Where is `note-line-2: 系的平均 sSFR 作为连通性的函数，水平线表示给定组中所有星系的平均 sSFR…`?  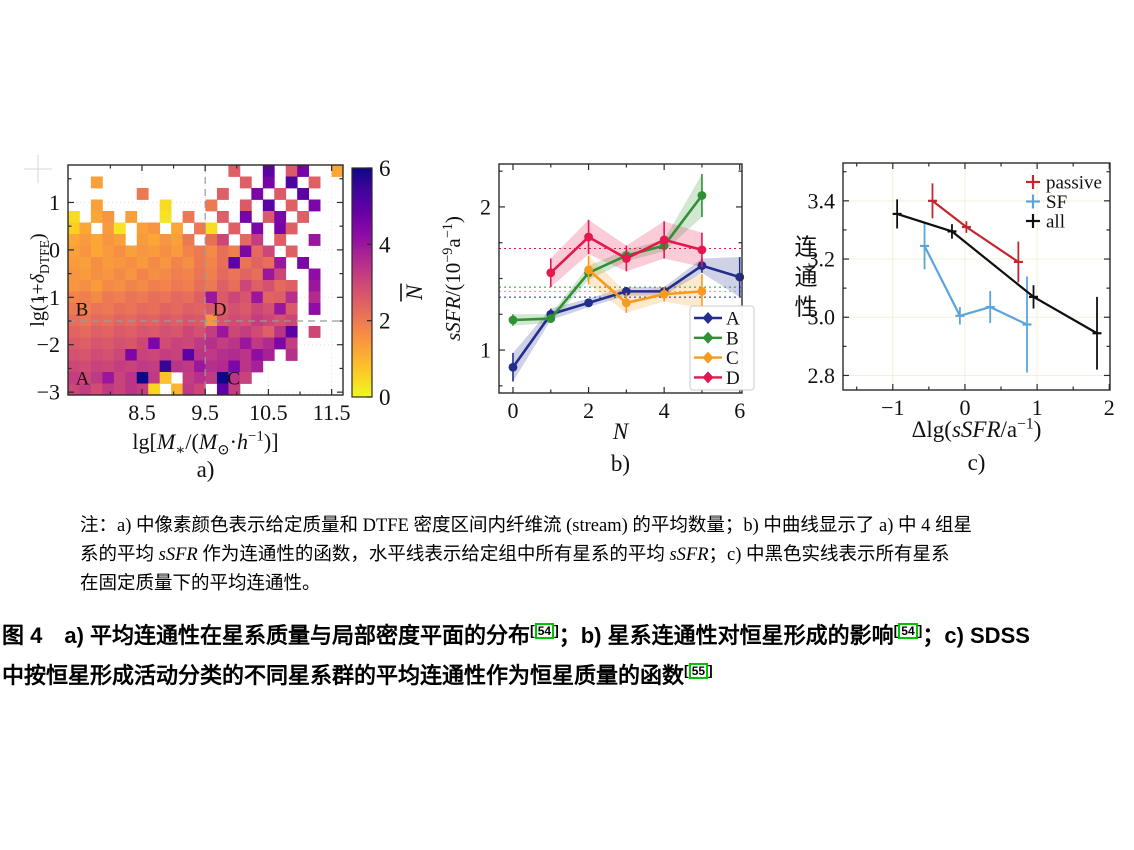 note-line-2: 系的平均 sSFR 作为连通性的函数，水平线表示给定组中所有星系的平均 sSFR… is located at coordinates (572, 555).